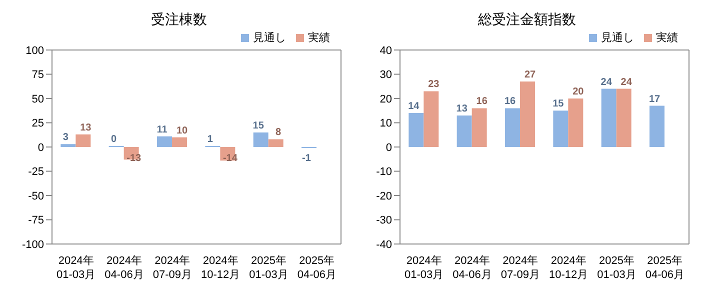 The height and width of the screenshot is (292, 709). Describe the element at coordinates (384, 220) in the screenshot. I see `y-tick-label: -30` at that location.